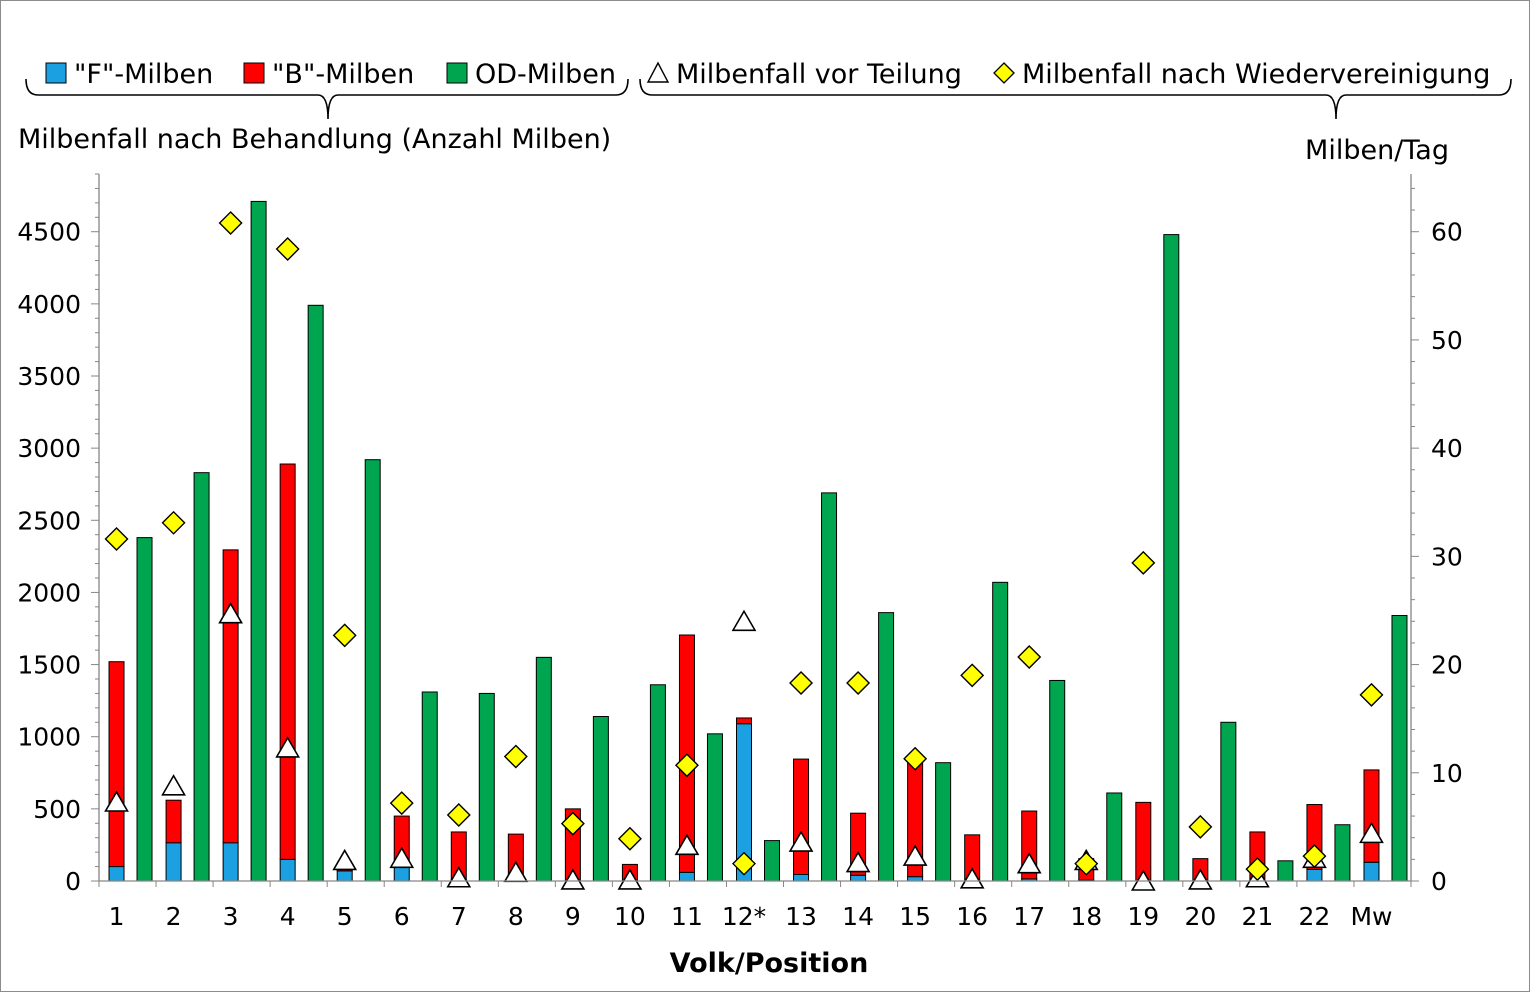  What do you see at coordinates (49, 737) in the screenshot?
I see `left-tick-label: 1000` at bounding box center [49, 737].